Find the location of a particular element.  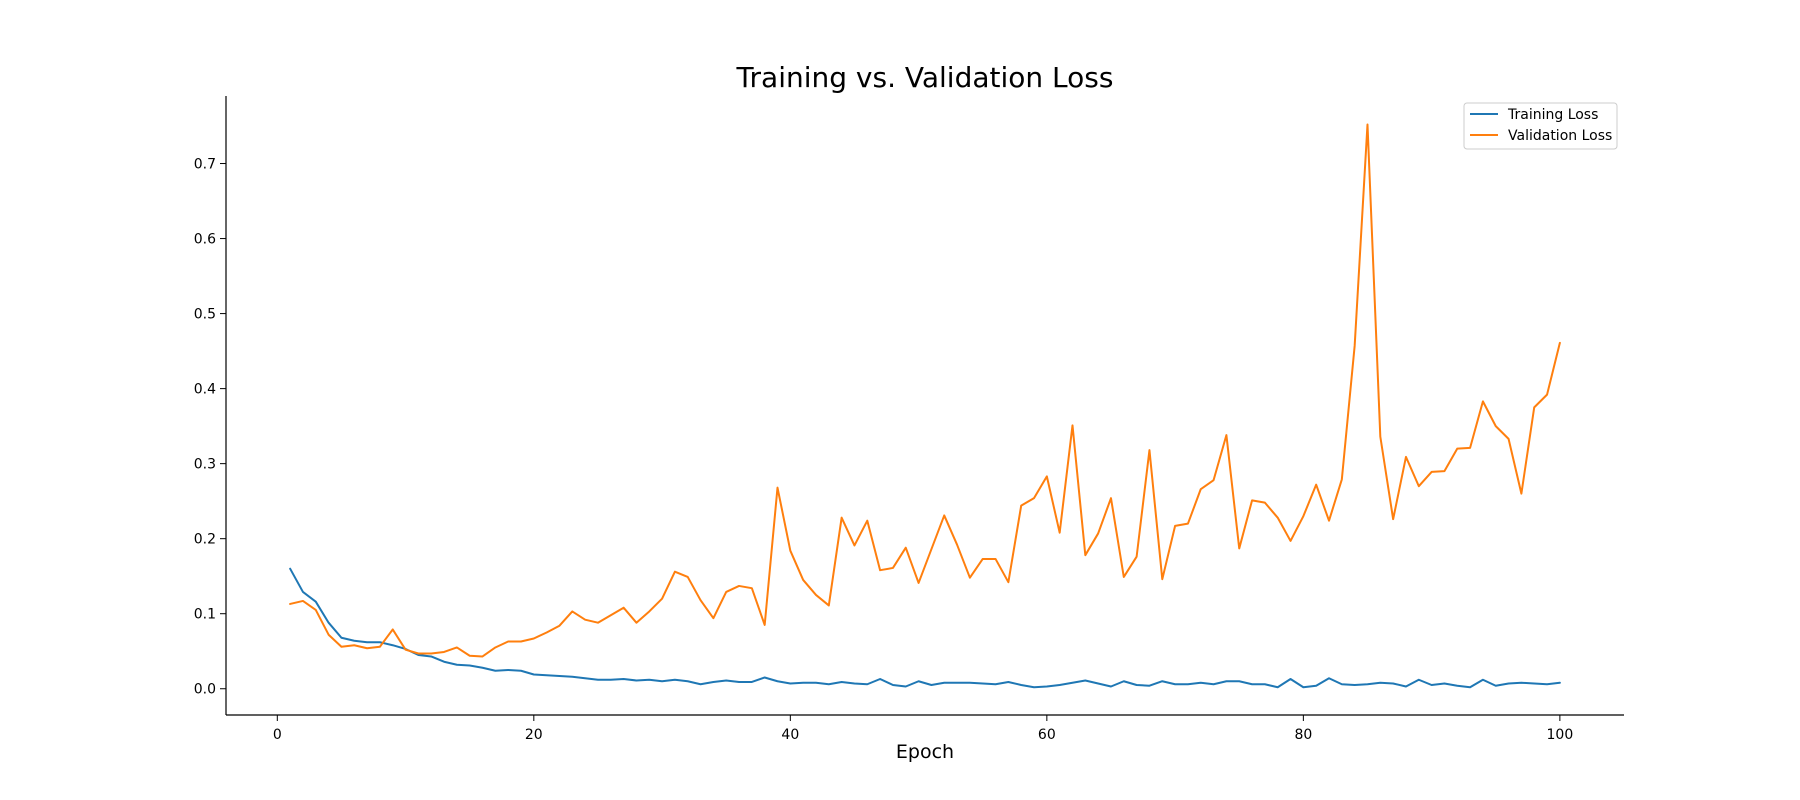

x-tick-label: 80 is located at coordinates (1303, 735).